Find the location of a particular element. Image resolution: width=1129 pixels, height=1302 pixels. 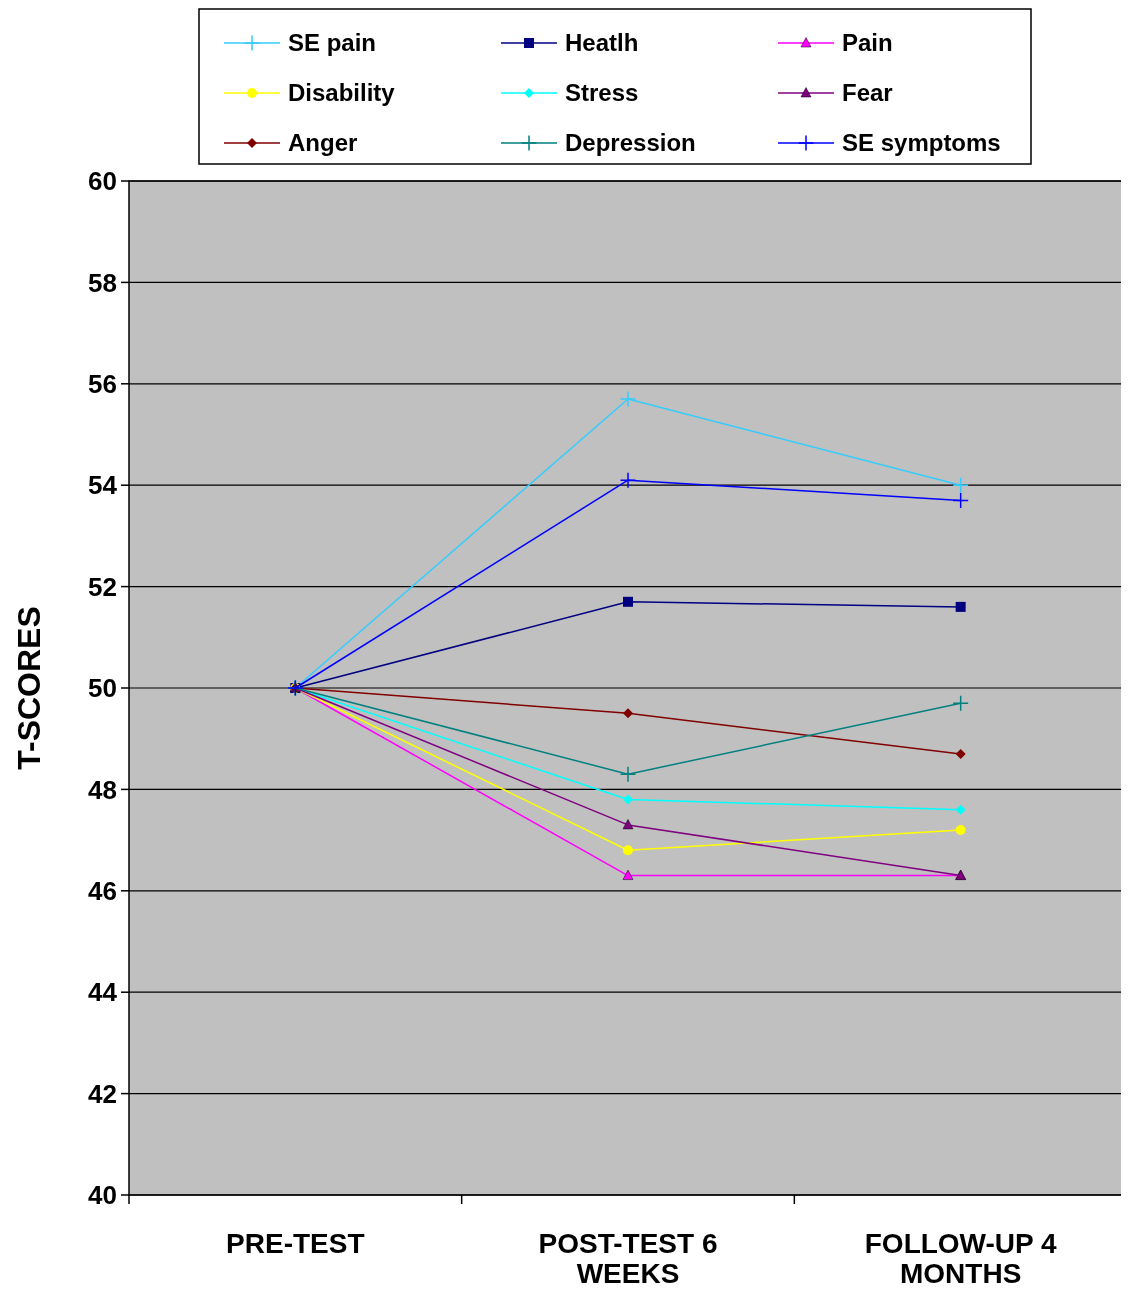

y-tick-label: 40 is located at coordinates (102, 1195).